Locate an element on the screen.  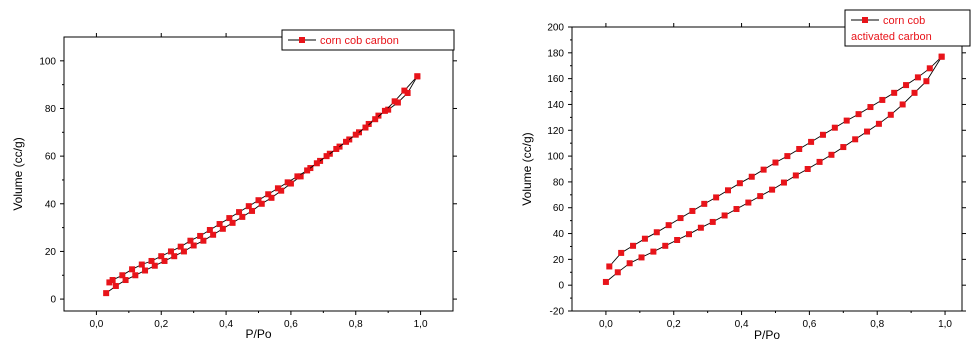
y-tick-label: 200 is located at coordinates (555, 28).